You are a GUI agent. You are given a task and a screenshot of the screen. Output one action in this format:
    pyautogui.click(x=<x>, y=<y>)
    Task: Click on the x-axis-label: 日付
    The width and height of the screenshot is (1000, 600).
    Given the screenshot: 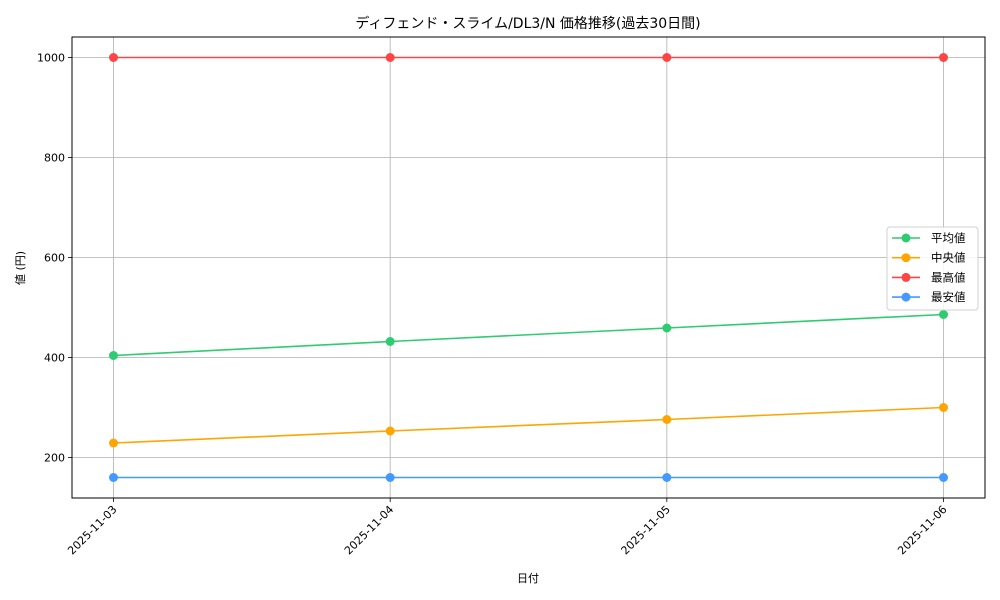 What is the action you would take?
    pyautogui.click(x=528, y=578)
    